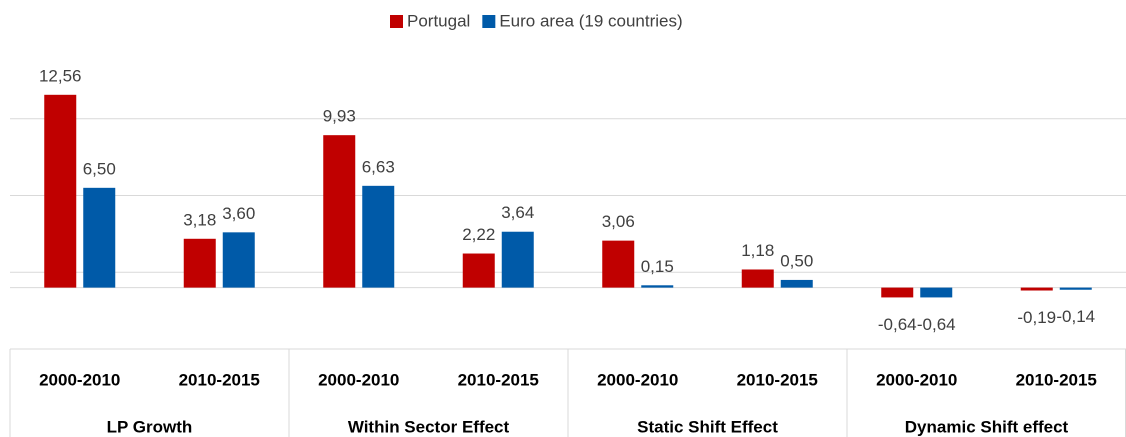 The width and height of the screenshot is (1126, 437). I want to click on group-label: Within Sector Effect, so click(429, 426).